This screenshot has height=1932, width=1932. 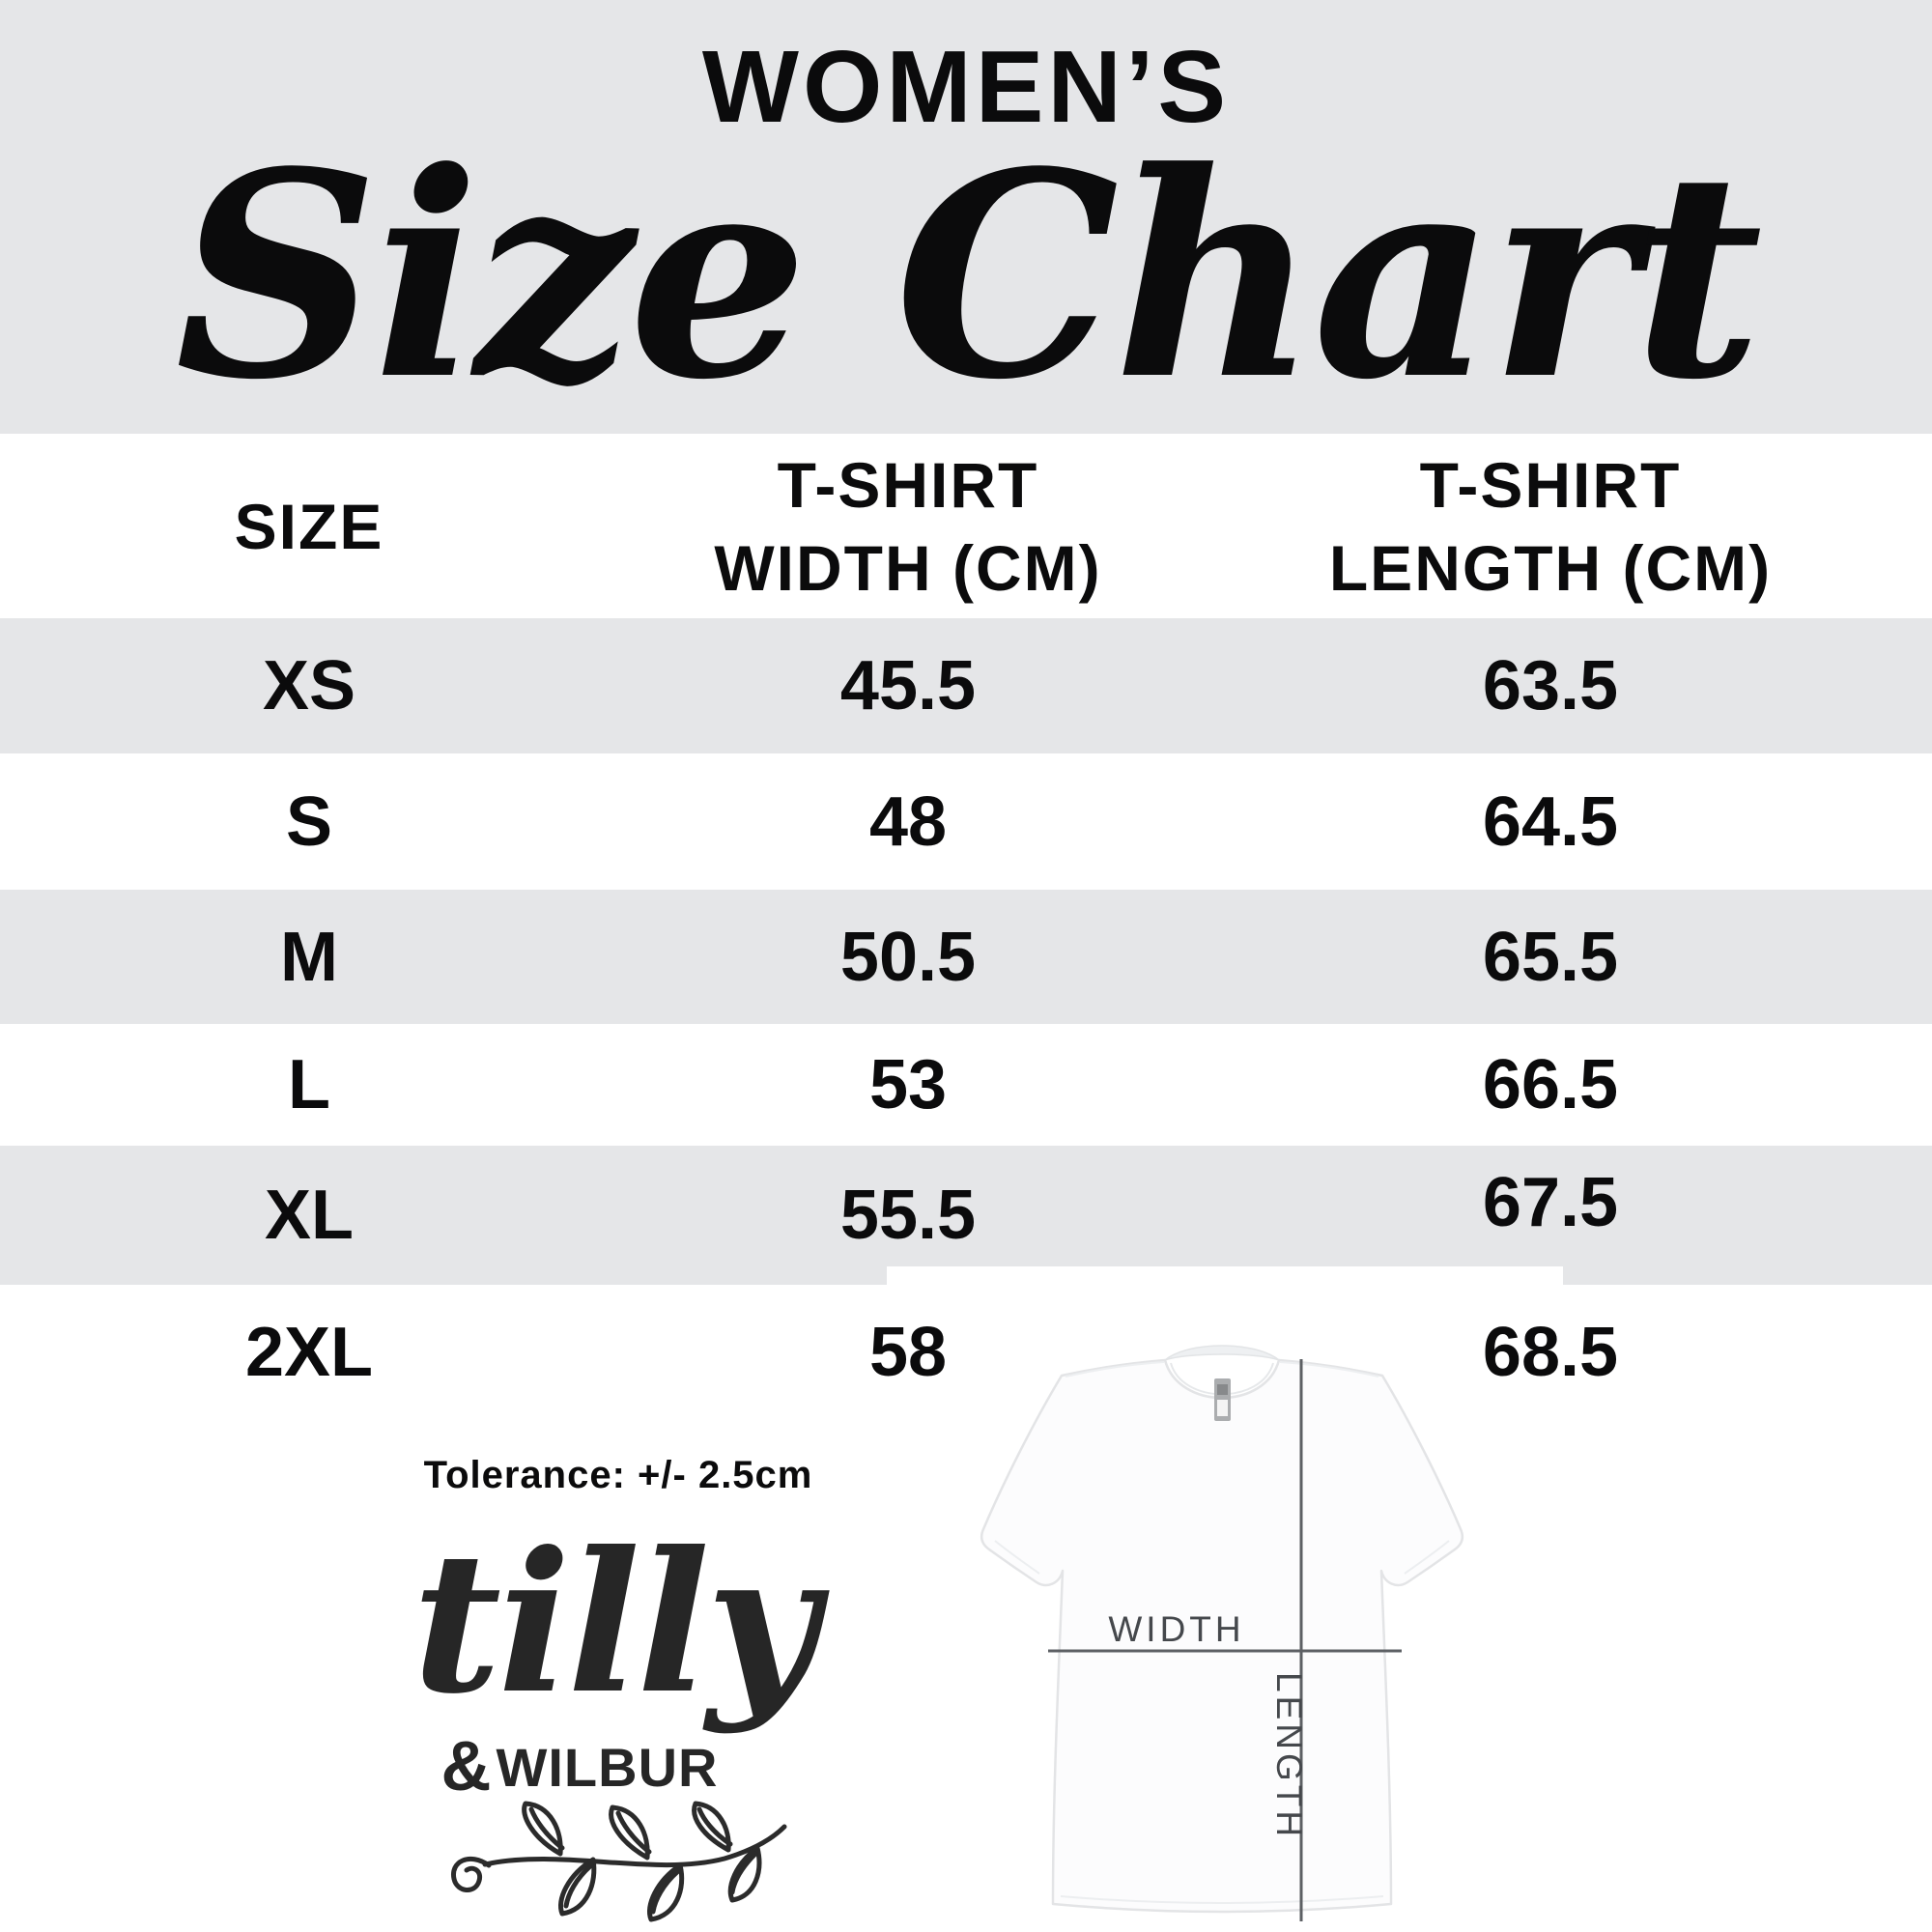 What do you see at coordinates (908, 1215) in the screenshot?
I see `cell-width: 55.5` at bounding box center [908, 1215].